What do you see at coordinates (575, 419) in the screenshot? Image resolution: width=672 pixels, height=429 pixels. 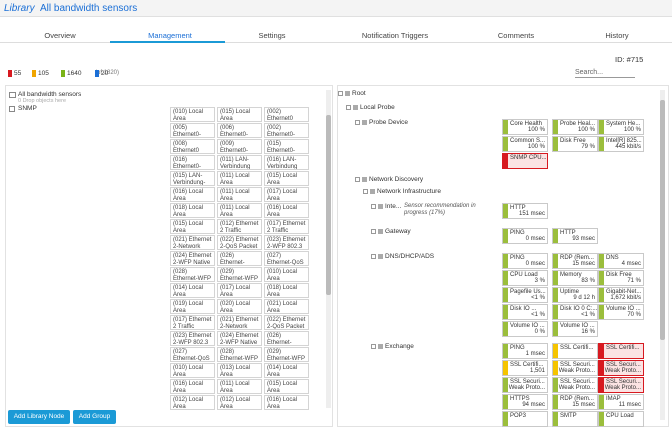 I see `sensor-tile: SMTP` at bounding box center [575, 419].